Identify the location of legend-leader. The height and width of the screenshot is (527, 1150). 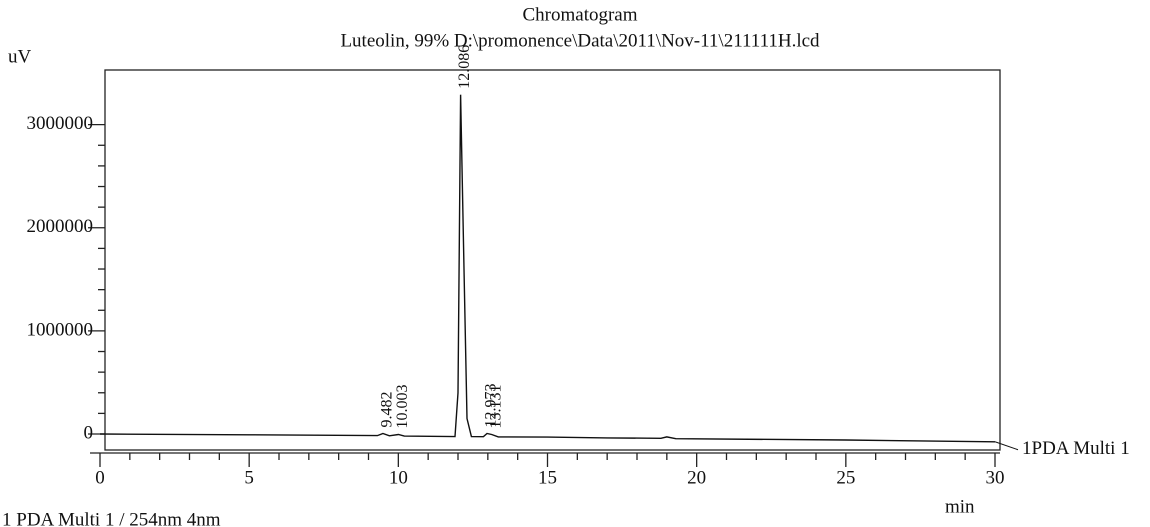
(1006, 446).